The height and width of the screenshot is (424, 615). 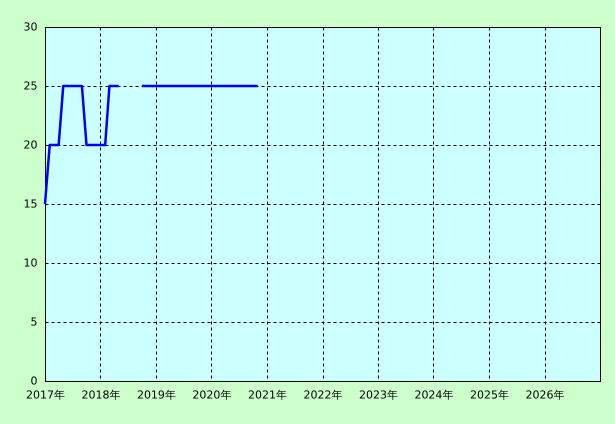 I want to click on x-tick-label: 2018年, so click(x=100, y=395).